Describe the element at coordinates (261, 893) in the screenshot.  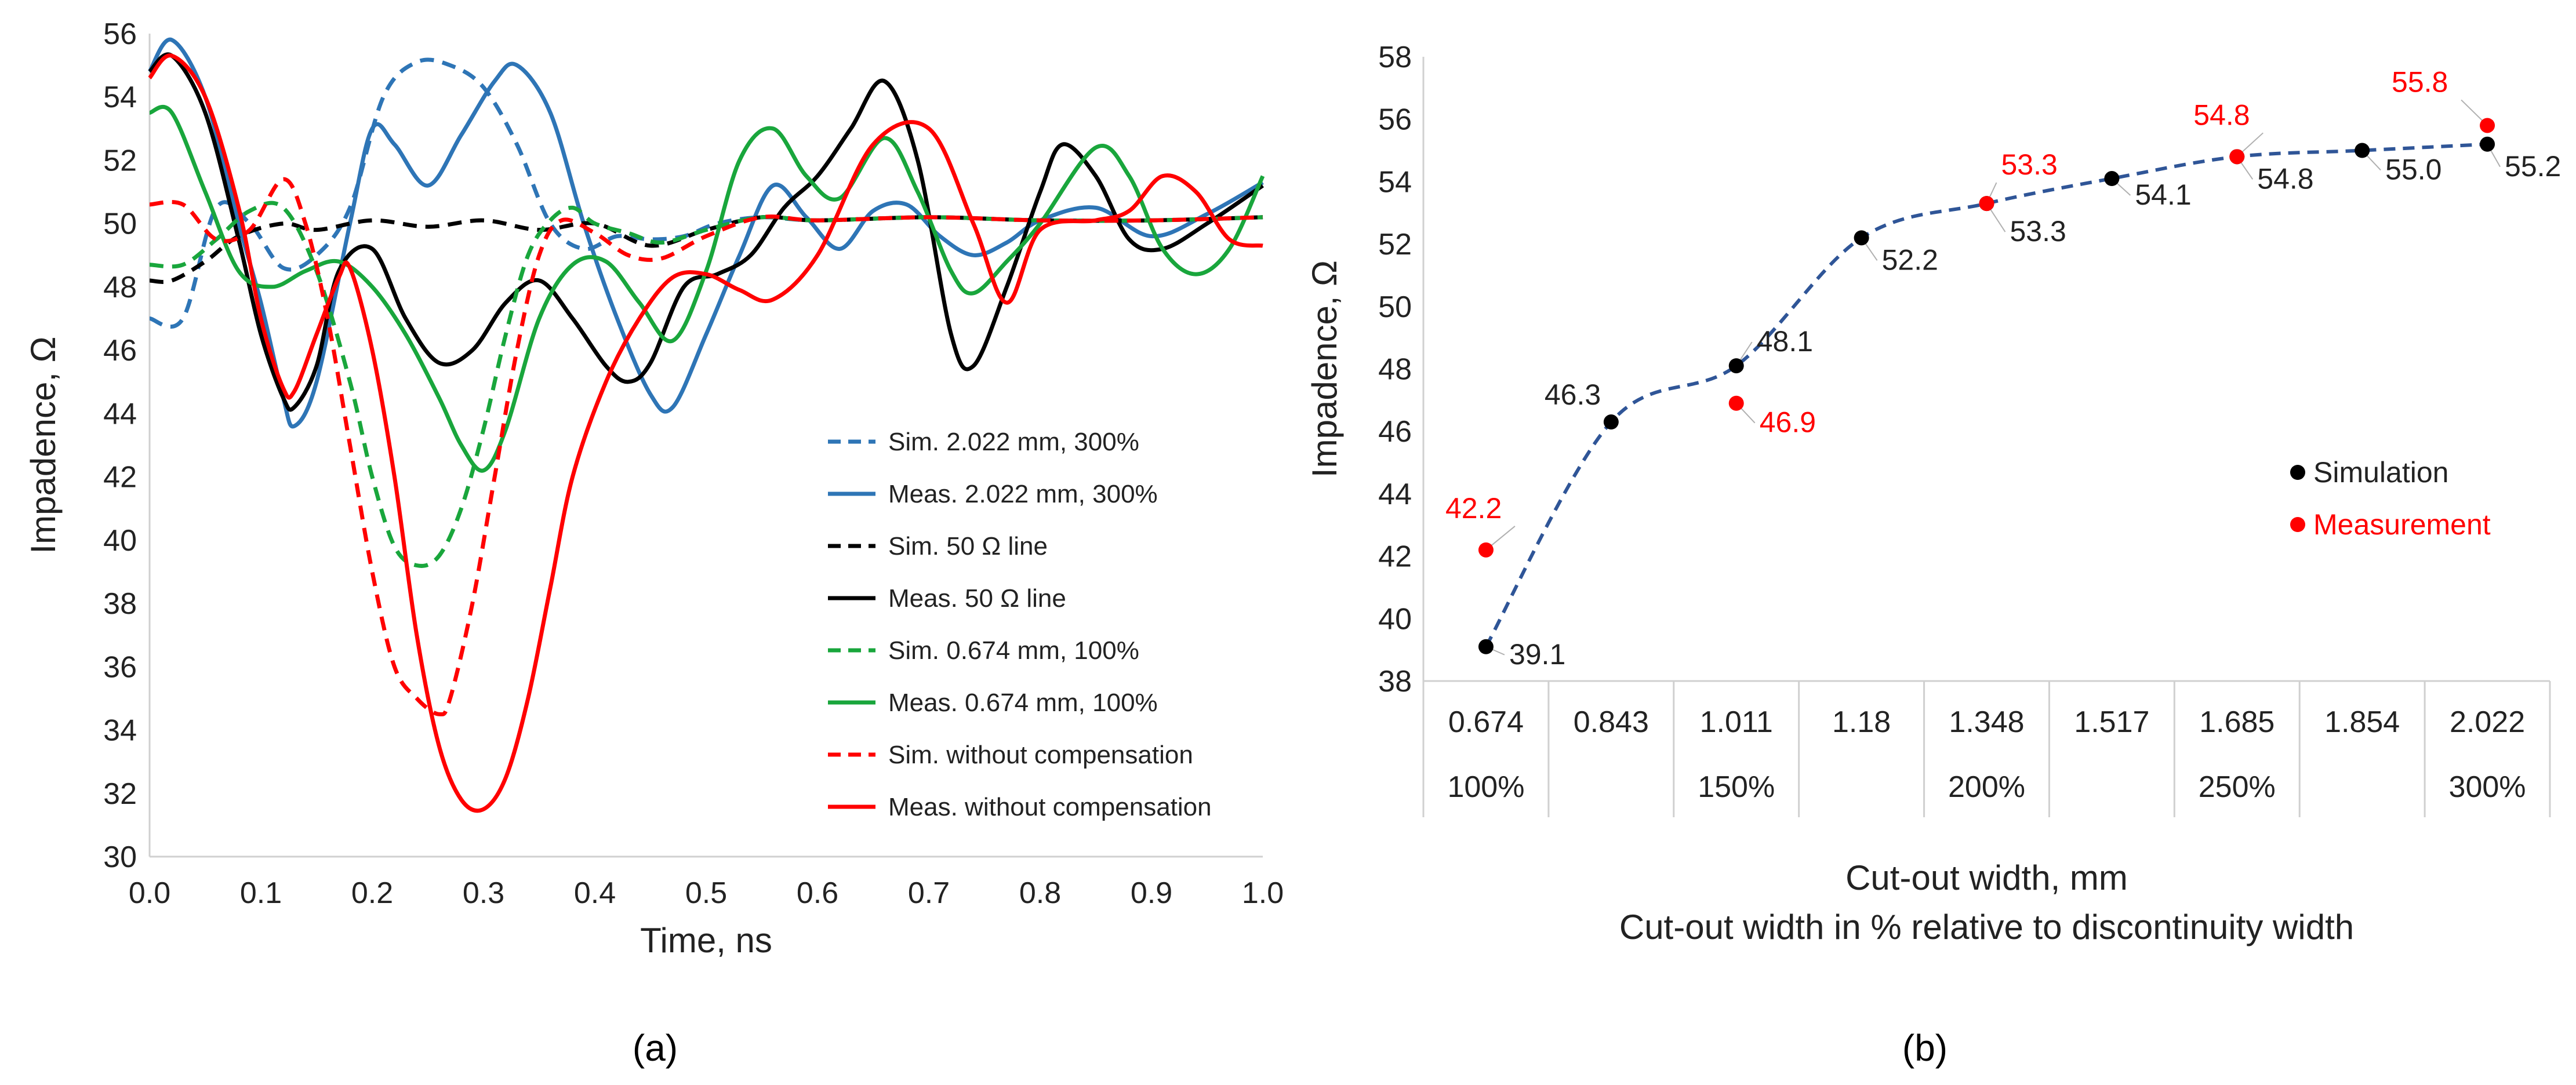
I see `x-tick-label: 0.1` at that location.